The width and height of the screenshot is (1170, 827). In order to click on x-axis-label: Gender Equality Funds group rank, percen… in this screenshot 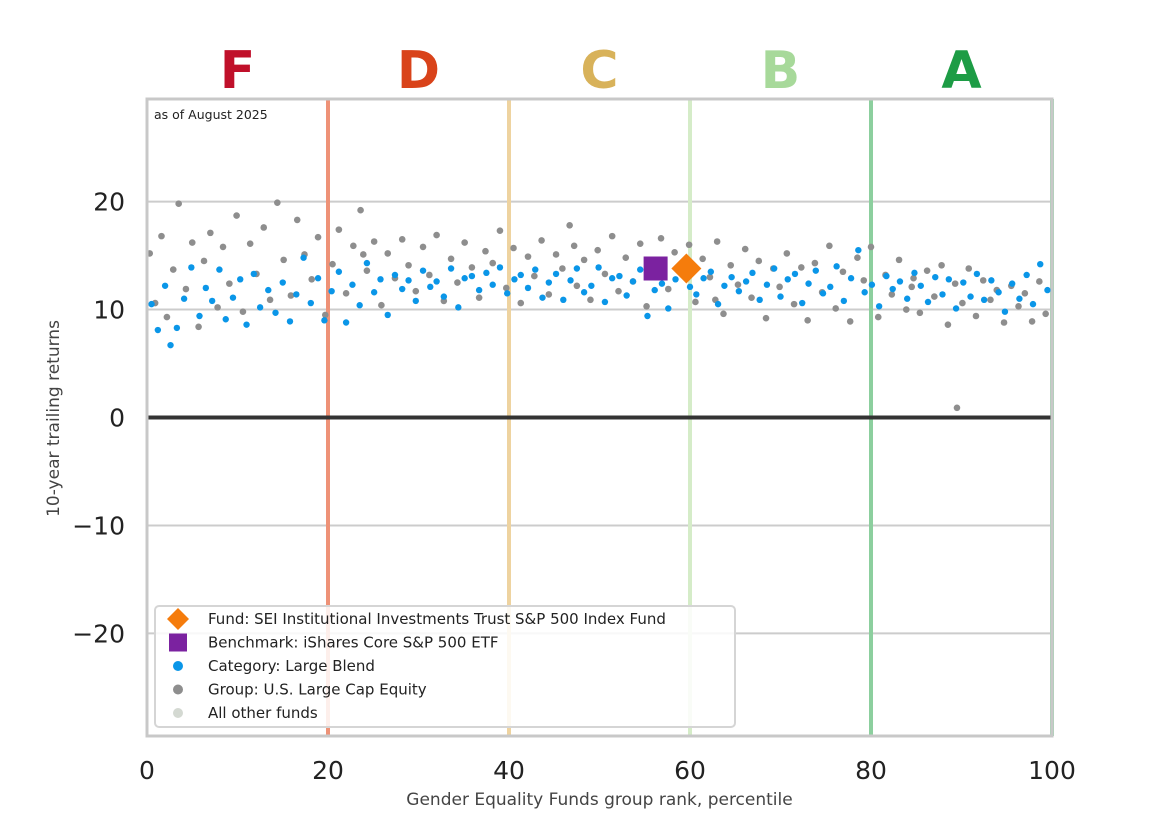, I will do `click(599, 800)`.